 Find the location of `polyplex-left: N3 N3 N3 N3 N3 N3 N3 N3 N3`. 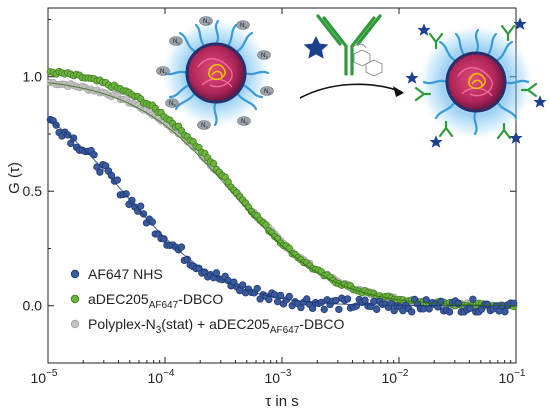

polyplex-left: N3 N3 N3 N3 N3 N3 N3 N3 N3 is located at coordinates (215, 73).